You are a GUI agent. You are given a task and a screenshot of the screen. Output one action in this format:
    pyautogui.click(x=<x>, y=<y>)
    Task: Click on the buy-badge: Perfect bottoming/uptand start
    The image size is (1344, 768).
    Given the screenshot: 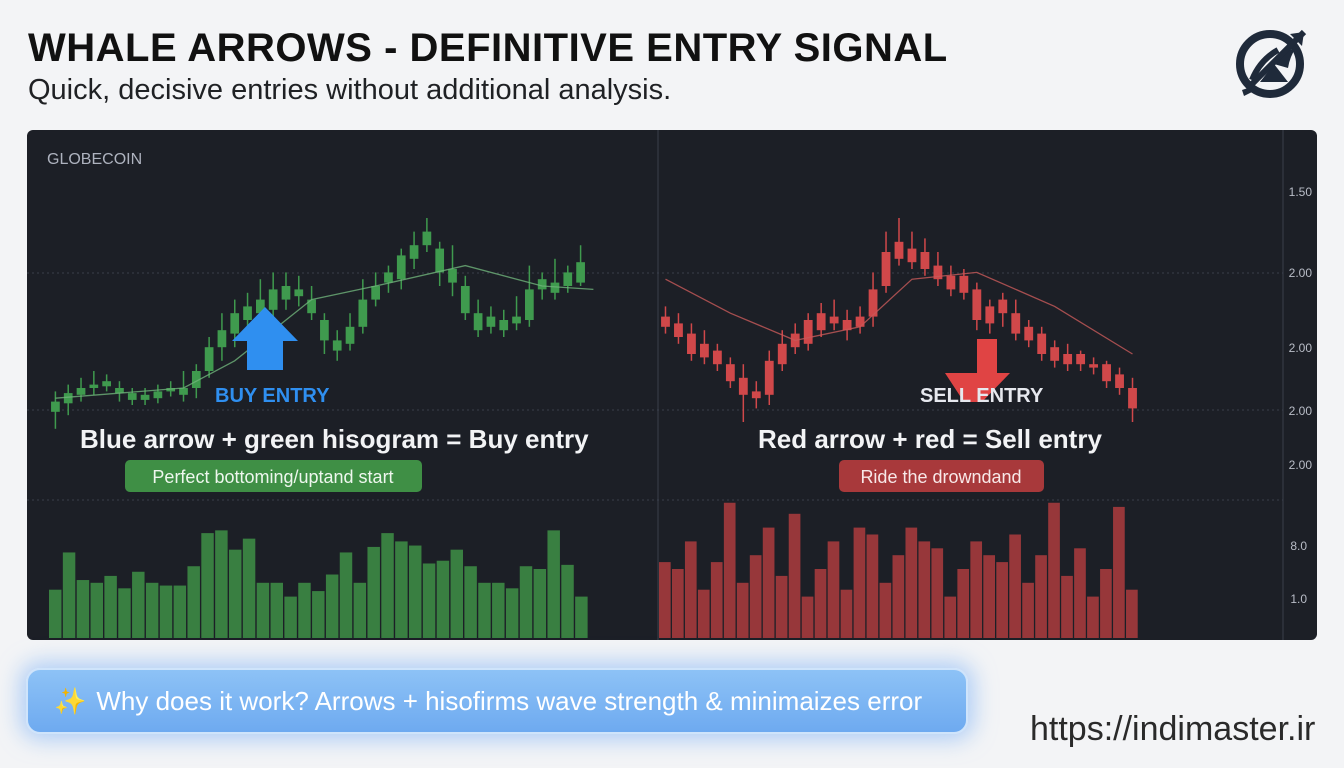 What is the action you would take?
    pyautogui.click(x=272, y=477)
    